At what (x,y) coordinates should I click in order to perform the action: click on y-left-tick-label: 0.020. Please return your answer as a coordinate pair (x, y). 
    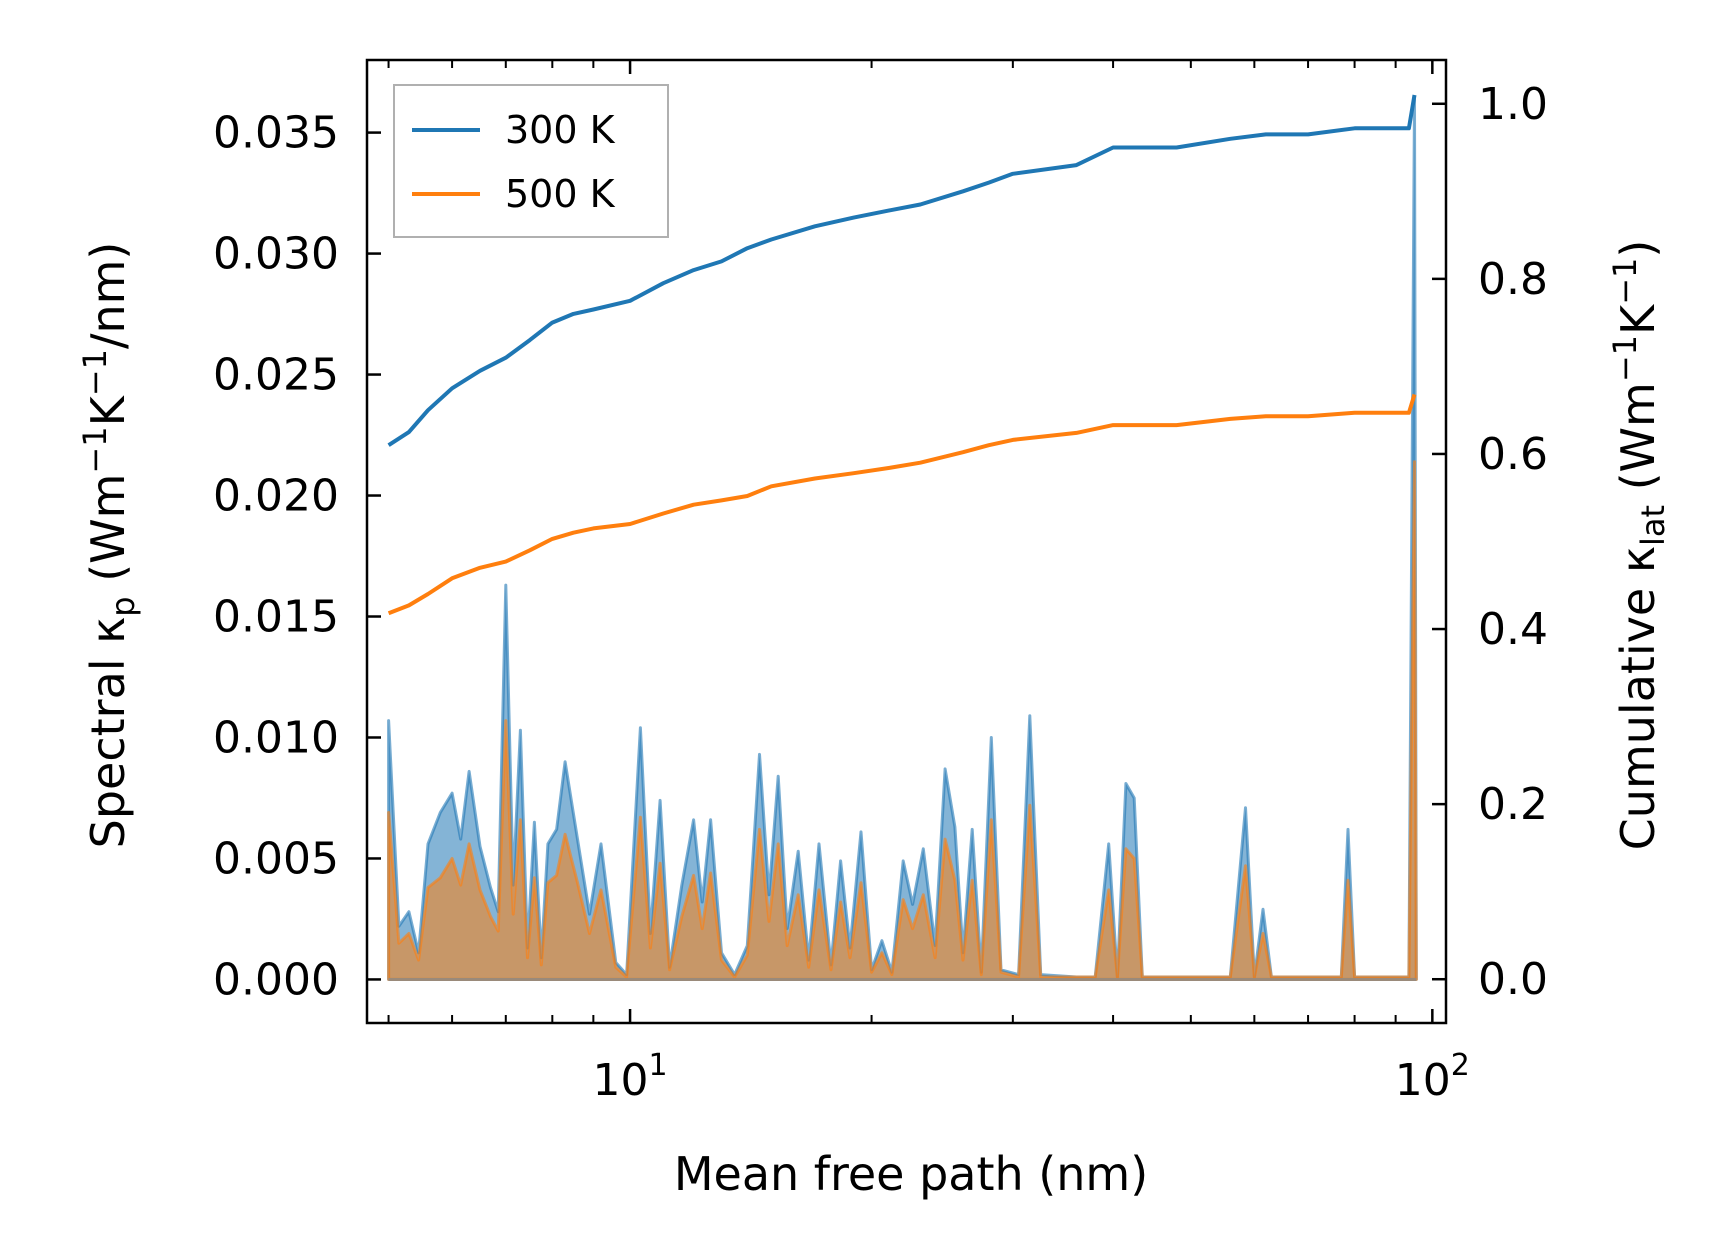
    Looking at the image, I should click on (276, 496).